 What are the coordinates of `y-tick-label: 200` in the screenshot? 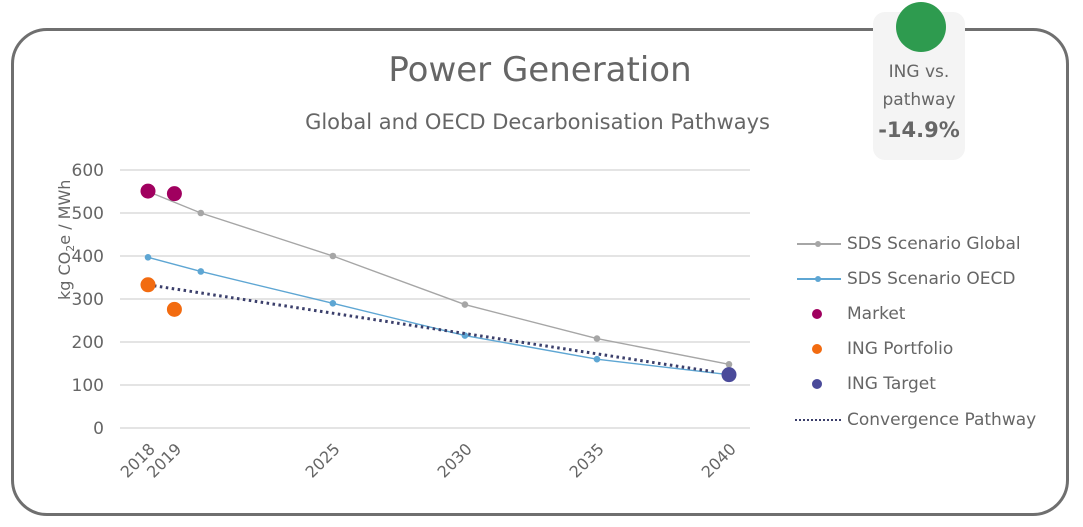 It's located at (88, 343).